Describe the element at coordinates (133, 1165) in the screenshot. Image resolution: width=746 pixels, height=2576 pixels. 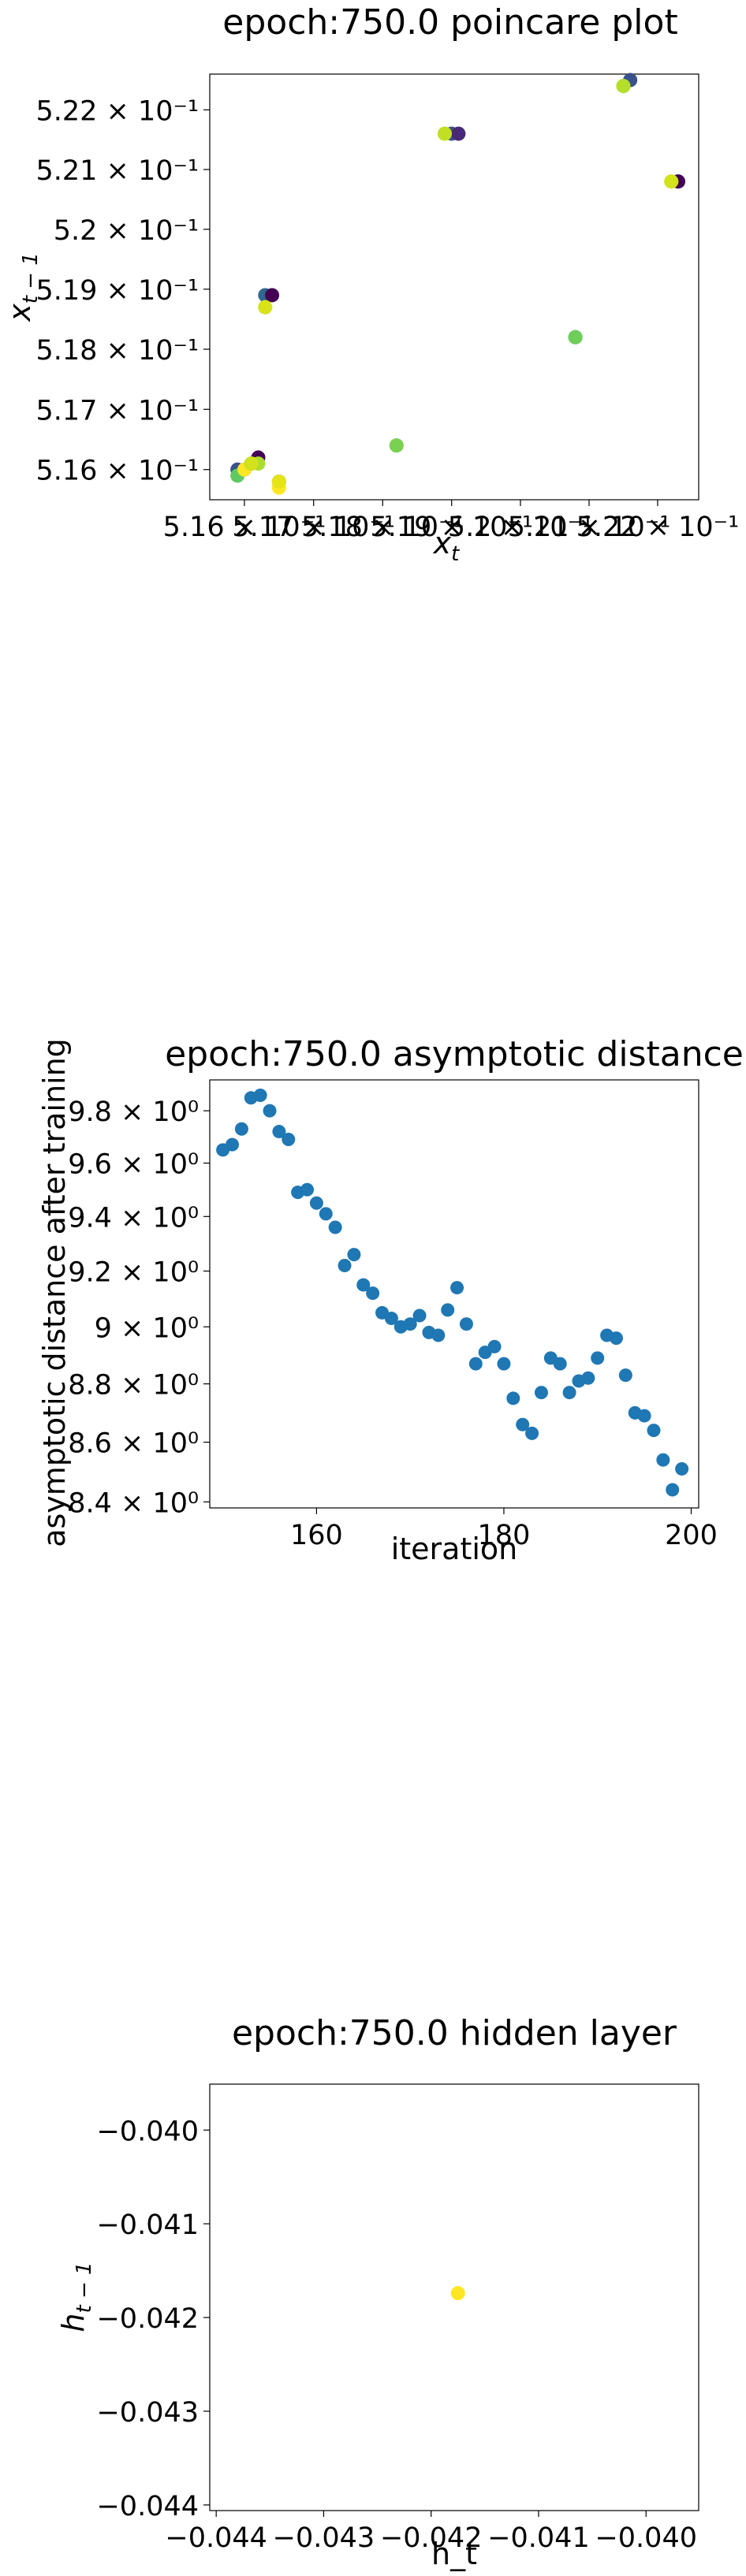
I see `asymptotic-y-tick-label: 9.6 × 10⁰` at that location.